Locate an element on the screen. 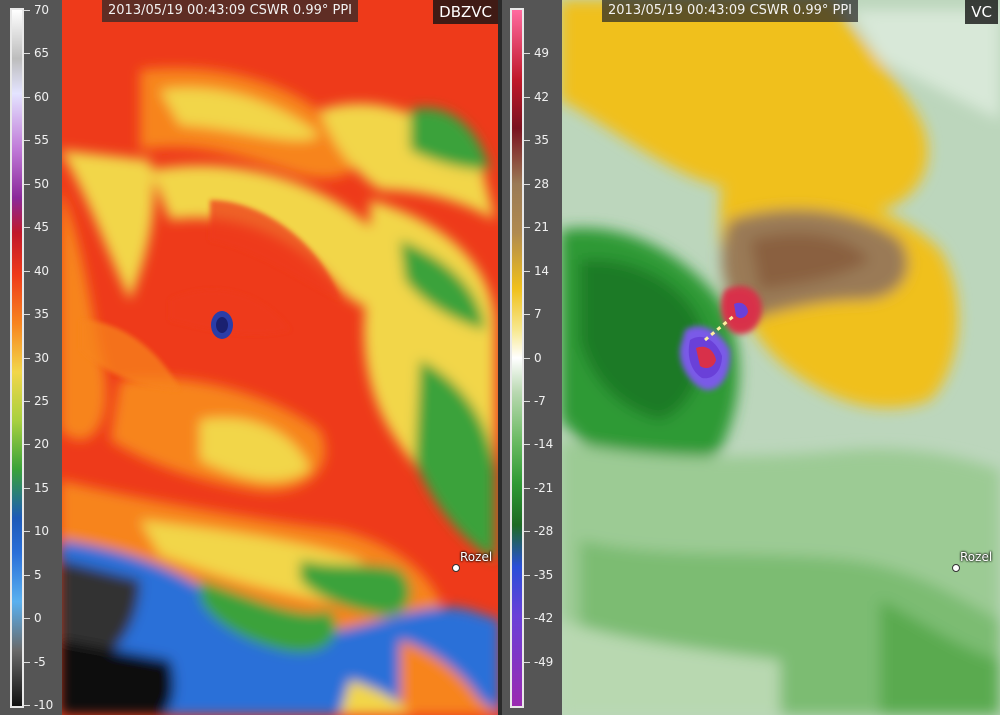 This screenshot has height=715, width=1000. left-colorbar-tick-label: -10 is located at coordinates (43, 705).